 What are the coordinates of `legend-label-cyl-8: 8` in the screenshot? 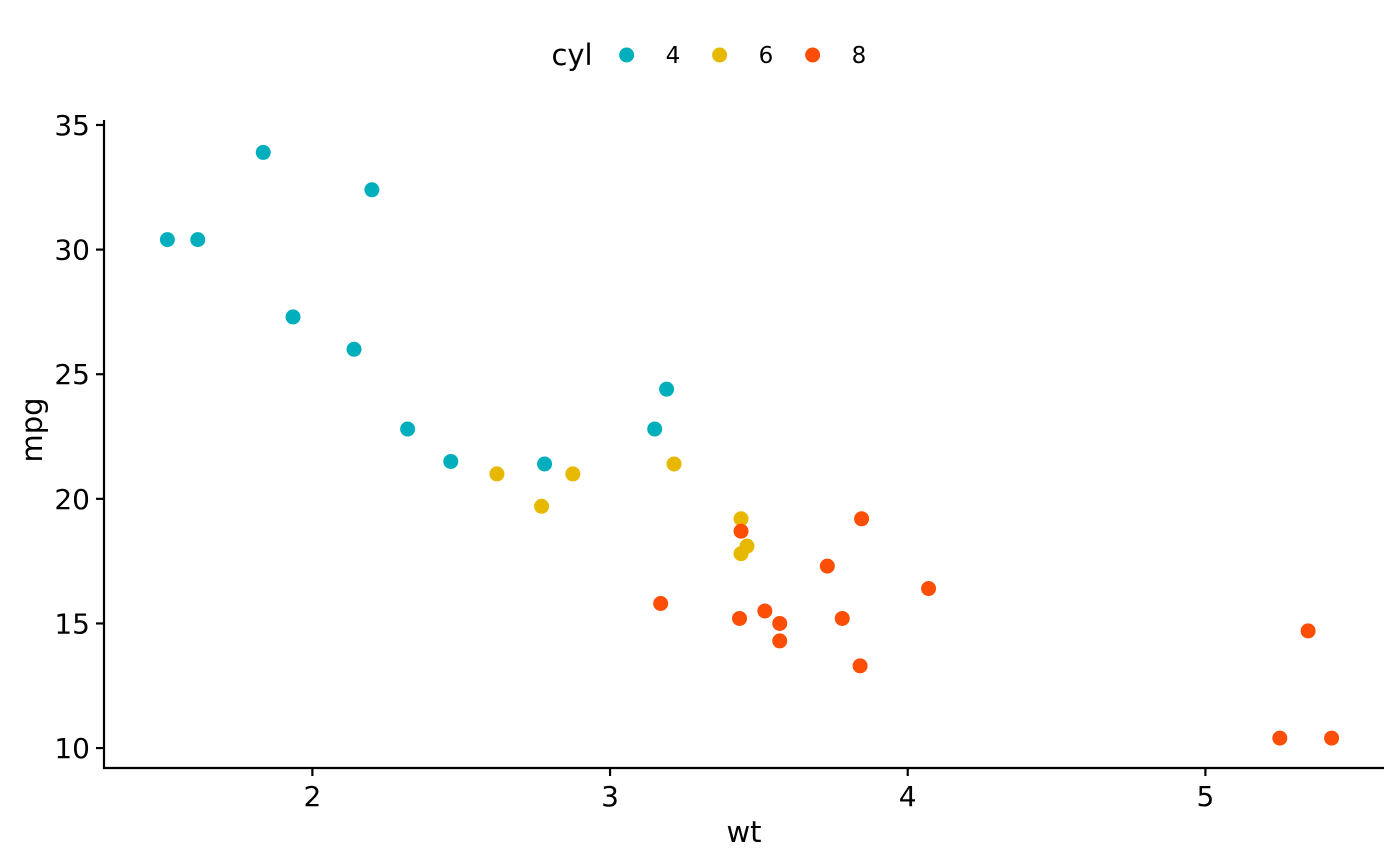 It's located at (859, 56).